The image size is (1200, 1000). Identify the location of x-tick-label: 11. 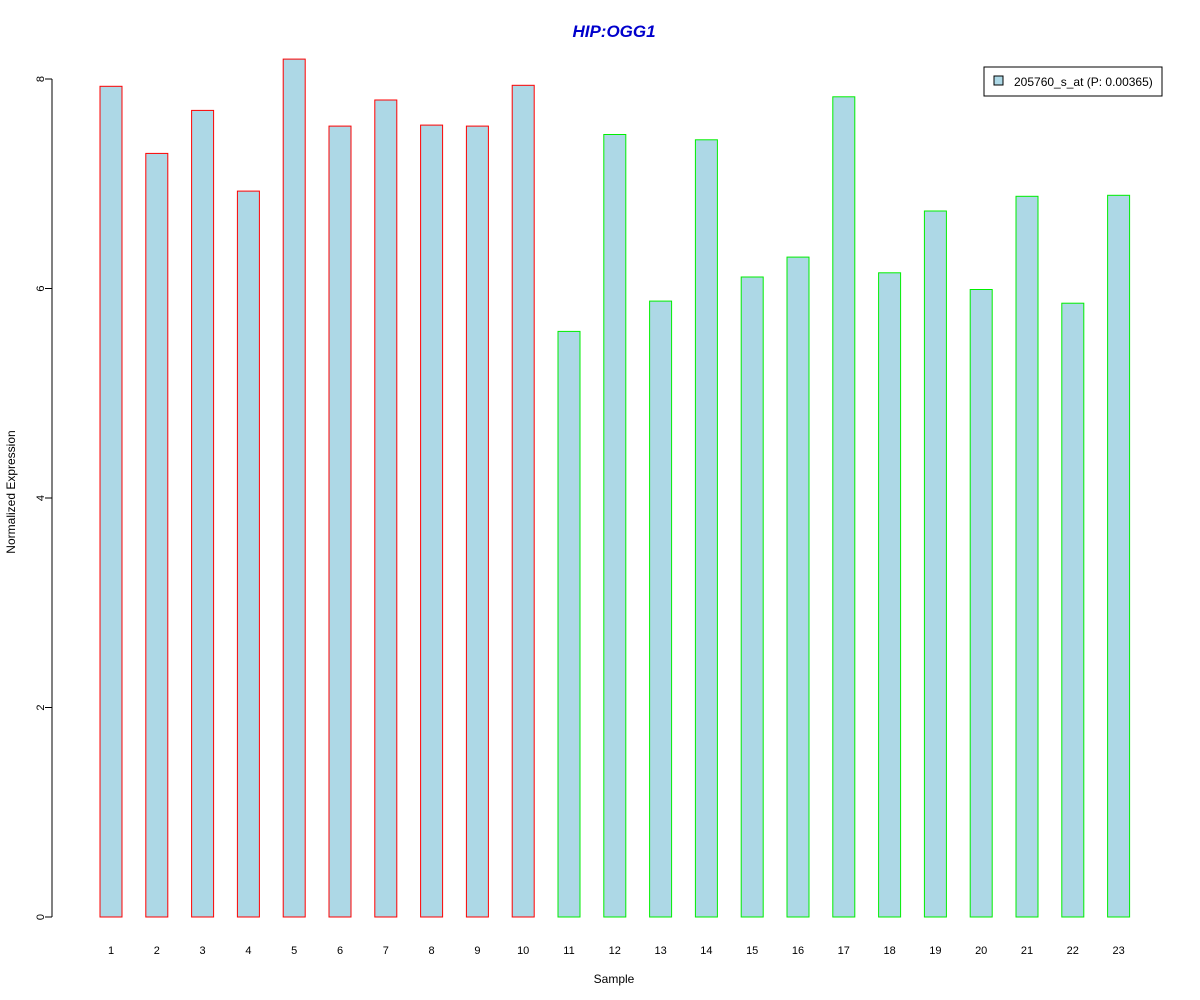
(568, 951).